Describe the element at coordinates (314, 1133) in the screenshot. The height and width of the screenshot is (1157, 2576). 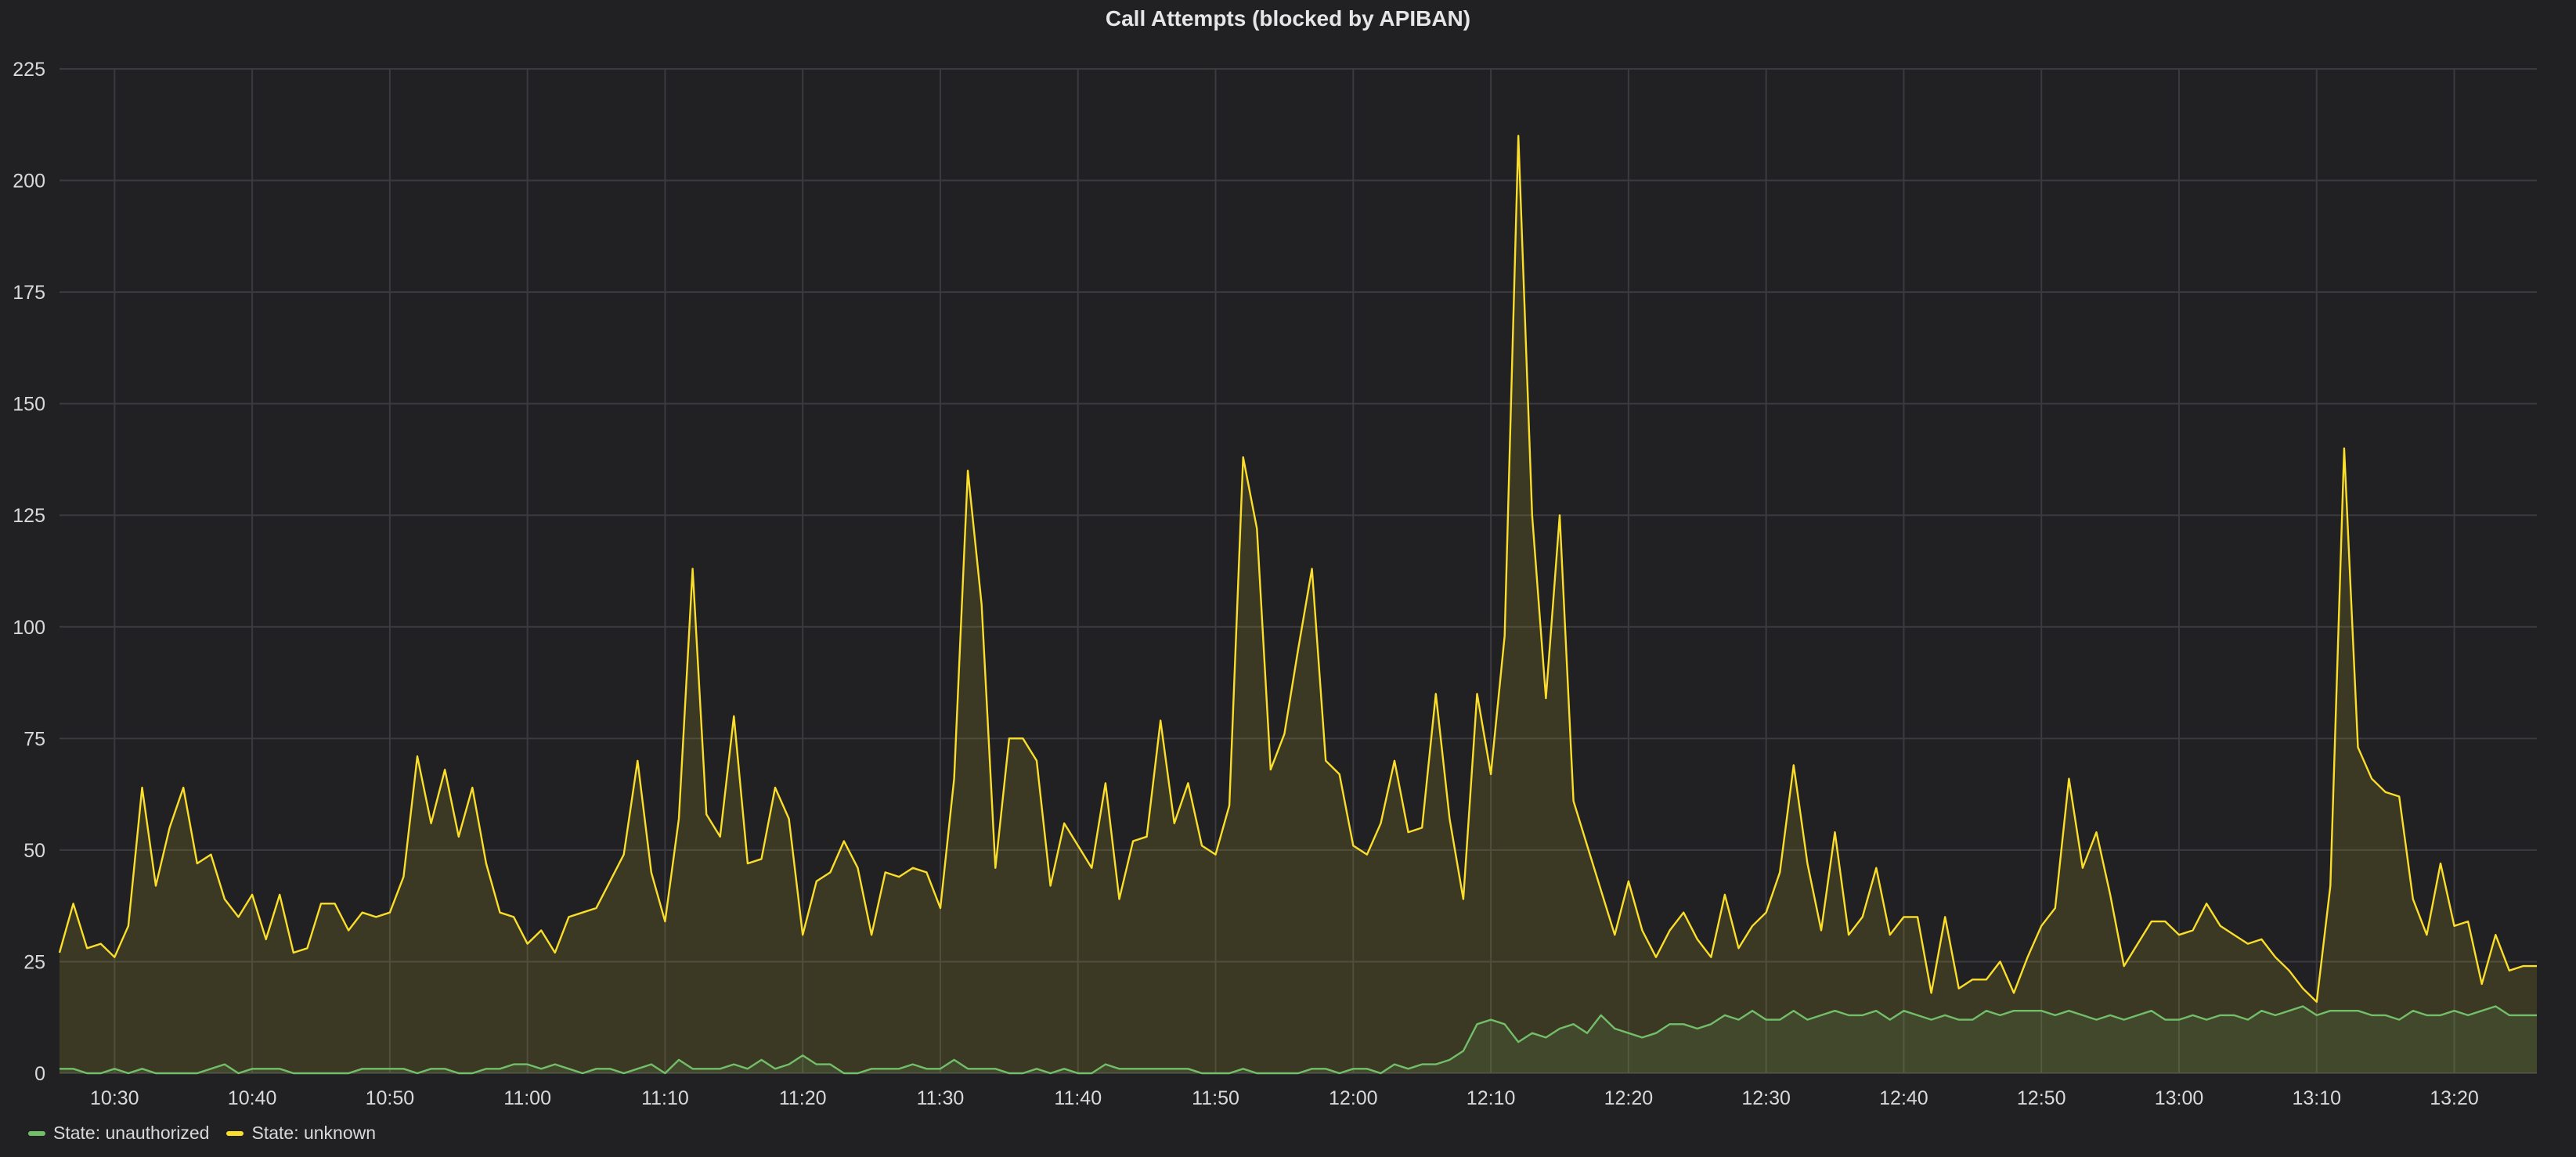
I see `legend-label-unknown: State: unknown` at that location.